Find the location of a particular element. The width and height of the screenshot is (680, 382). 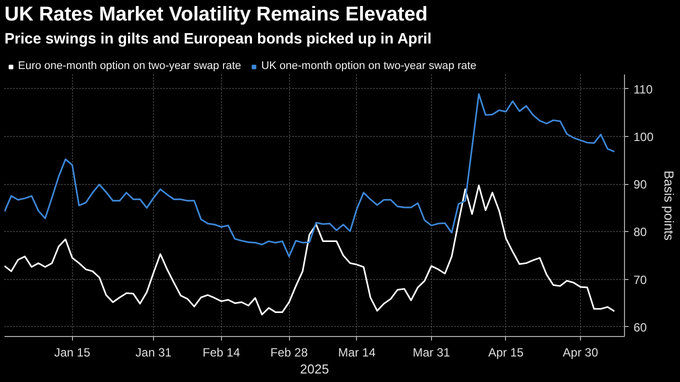

x-tick-label: Mar 31 is located at coordinates (431, 353).